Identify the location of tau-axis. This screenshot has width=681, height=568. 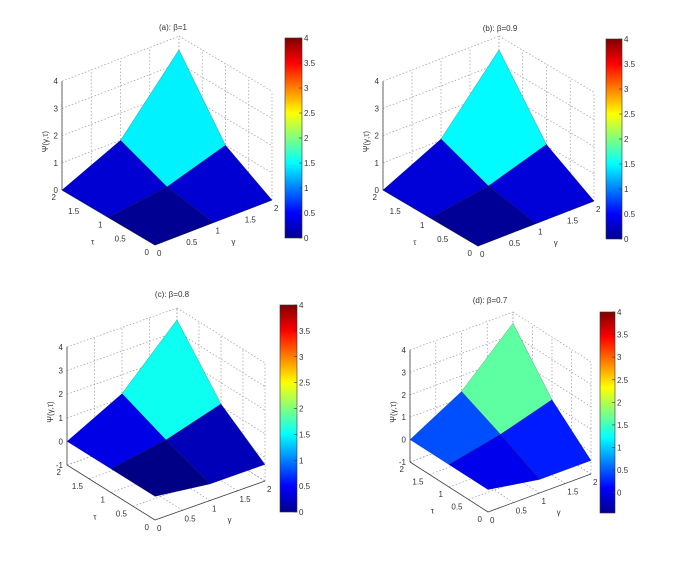
(449, 487).